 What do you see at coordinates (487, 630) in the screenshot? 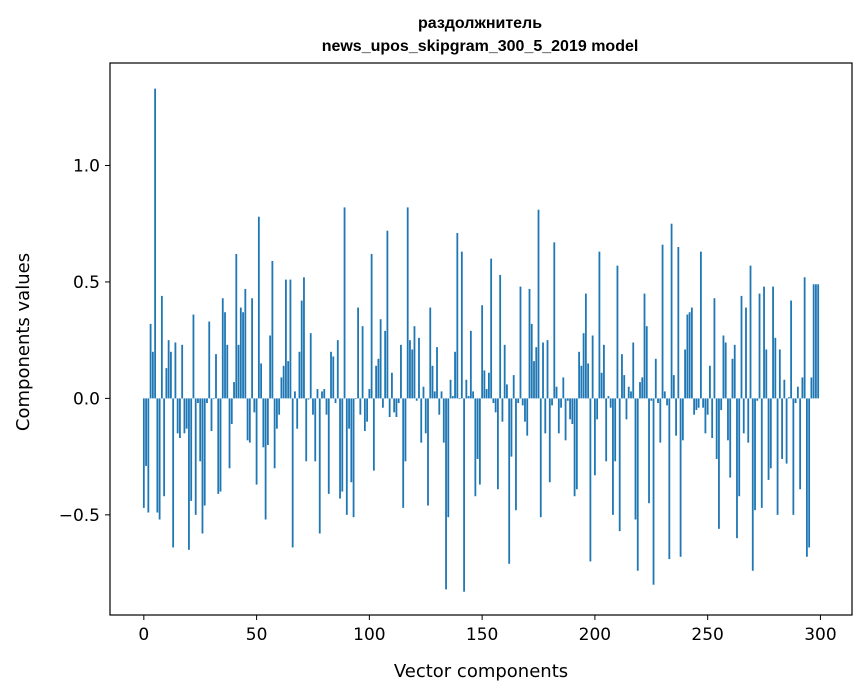
I see `x-axis: 0 50 100 150 200 250 300` at bounding box center [487, 630].